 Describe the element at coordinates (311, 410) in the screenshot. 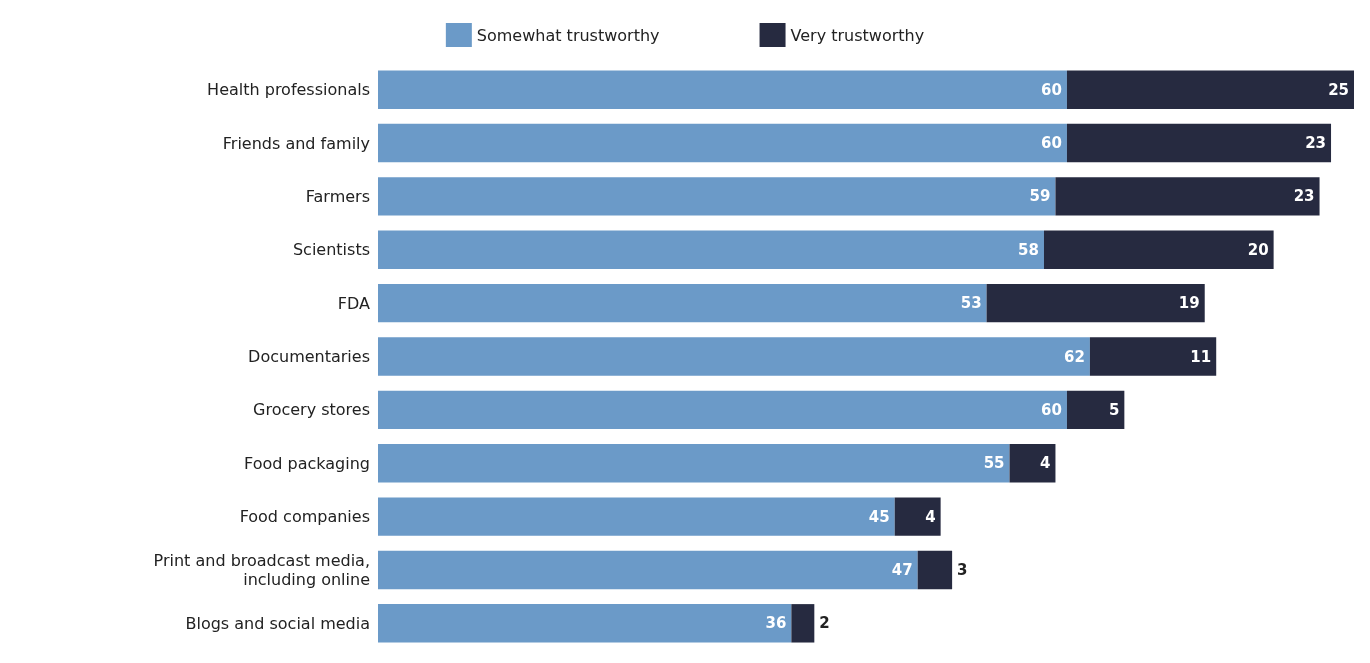

I see `y-tick-label: Grocery stores` at that location.